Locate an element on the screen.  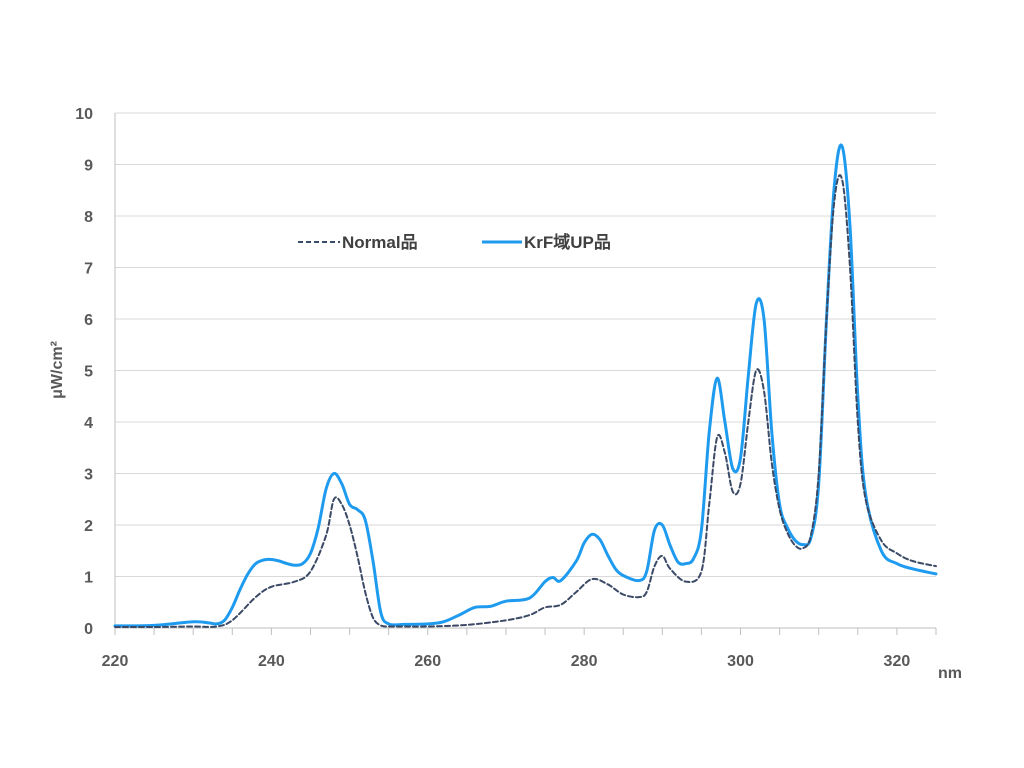
y-tick-label: 0 is located at coordinates (88, 629).